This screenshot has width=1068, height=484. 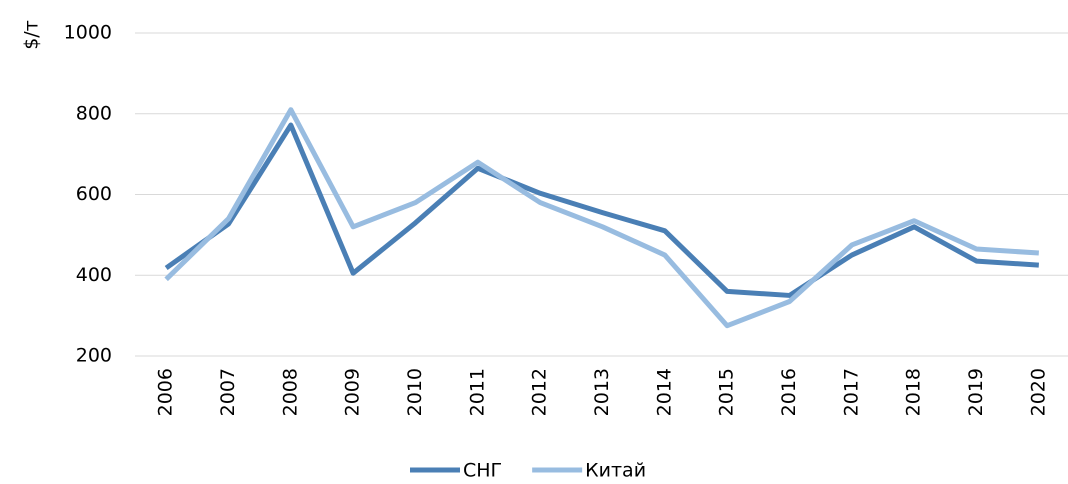 What do you see at coordinates (94, 275) in the screenshot?
I see `y-tick-label: 400` at bounding box center [94, 275].